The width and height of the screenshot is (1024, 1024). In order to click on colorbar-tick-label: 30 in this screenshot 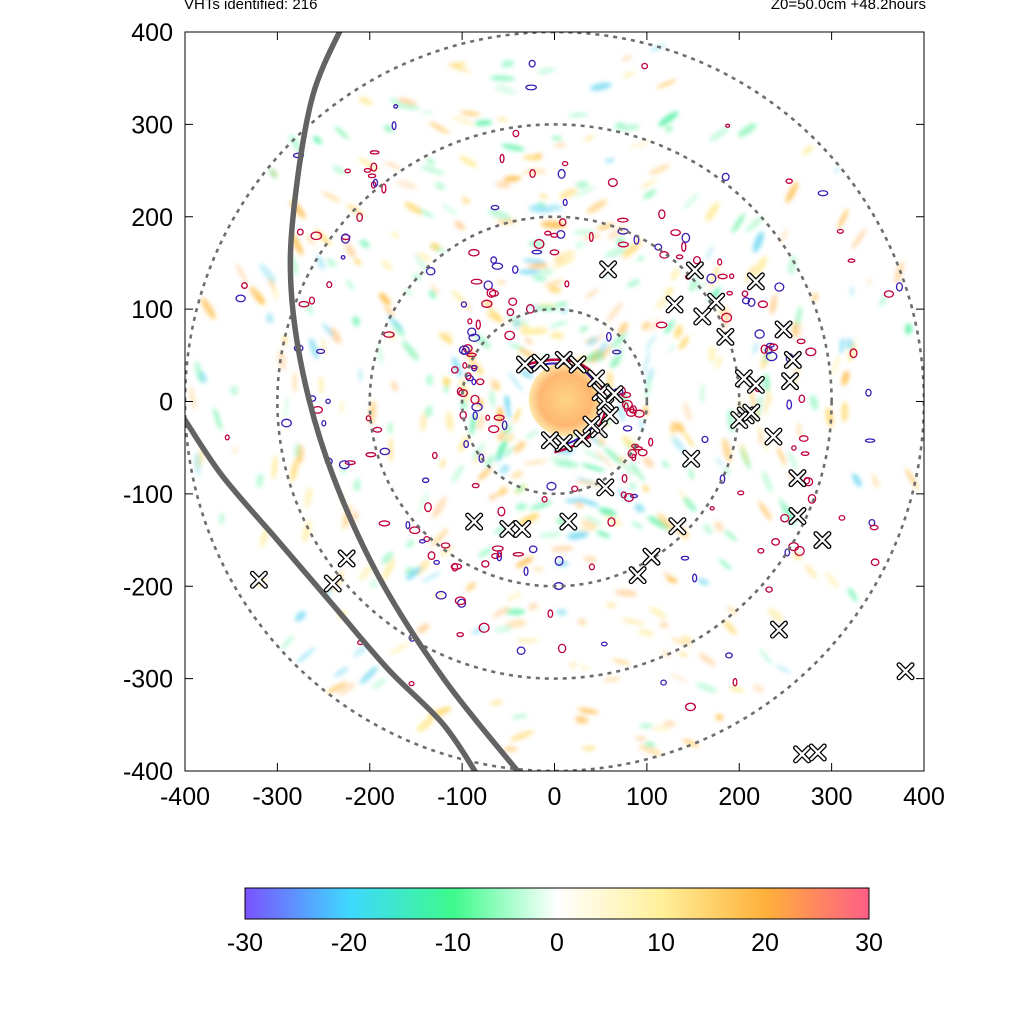, I will do `click(869, 943)`.